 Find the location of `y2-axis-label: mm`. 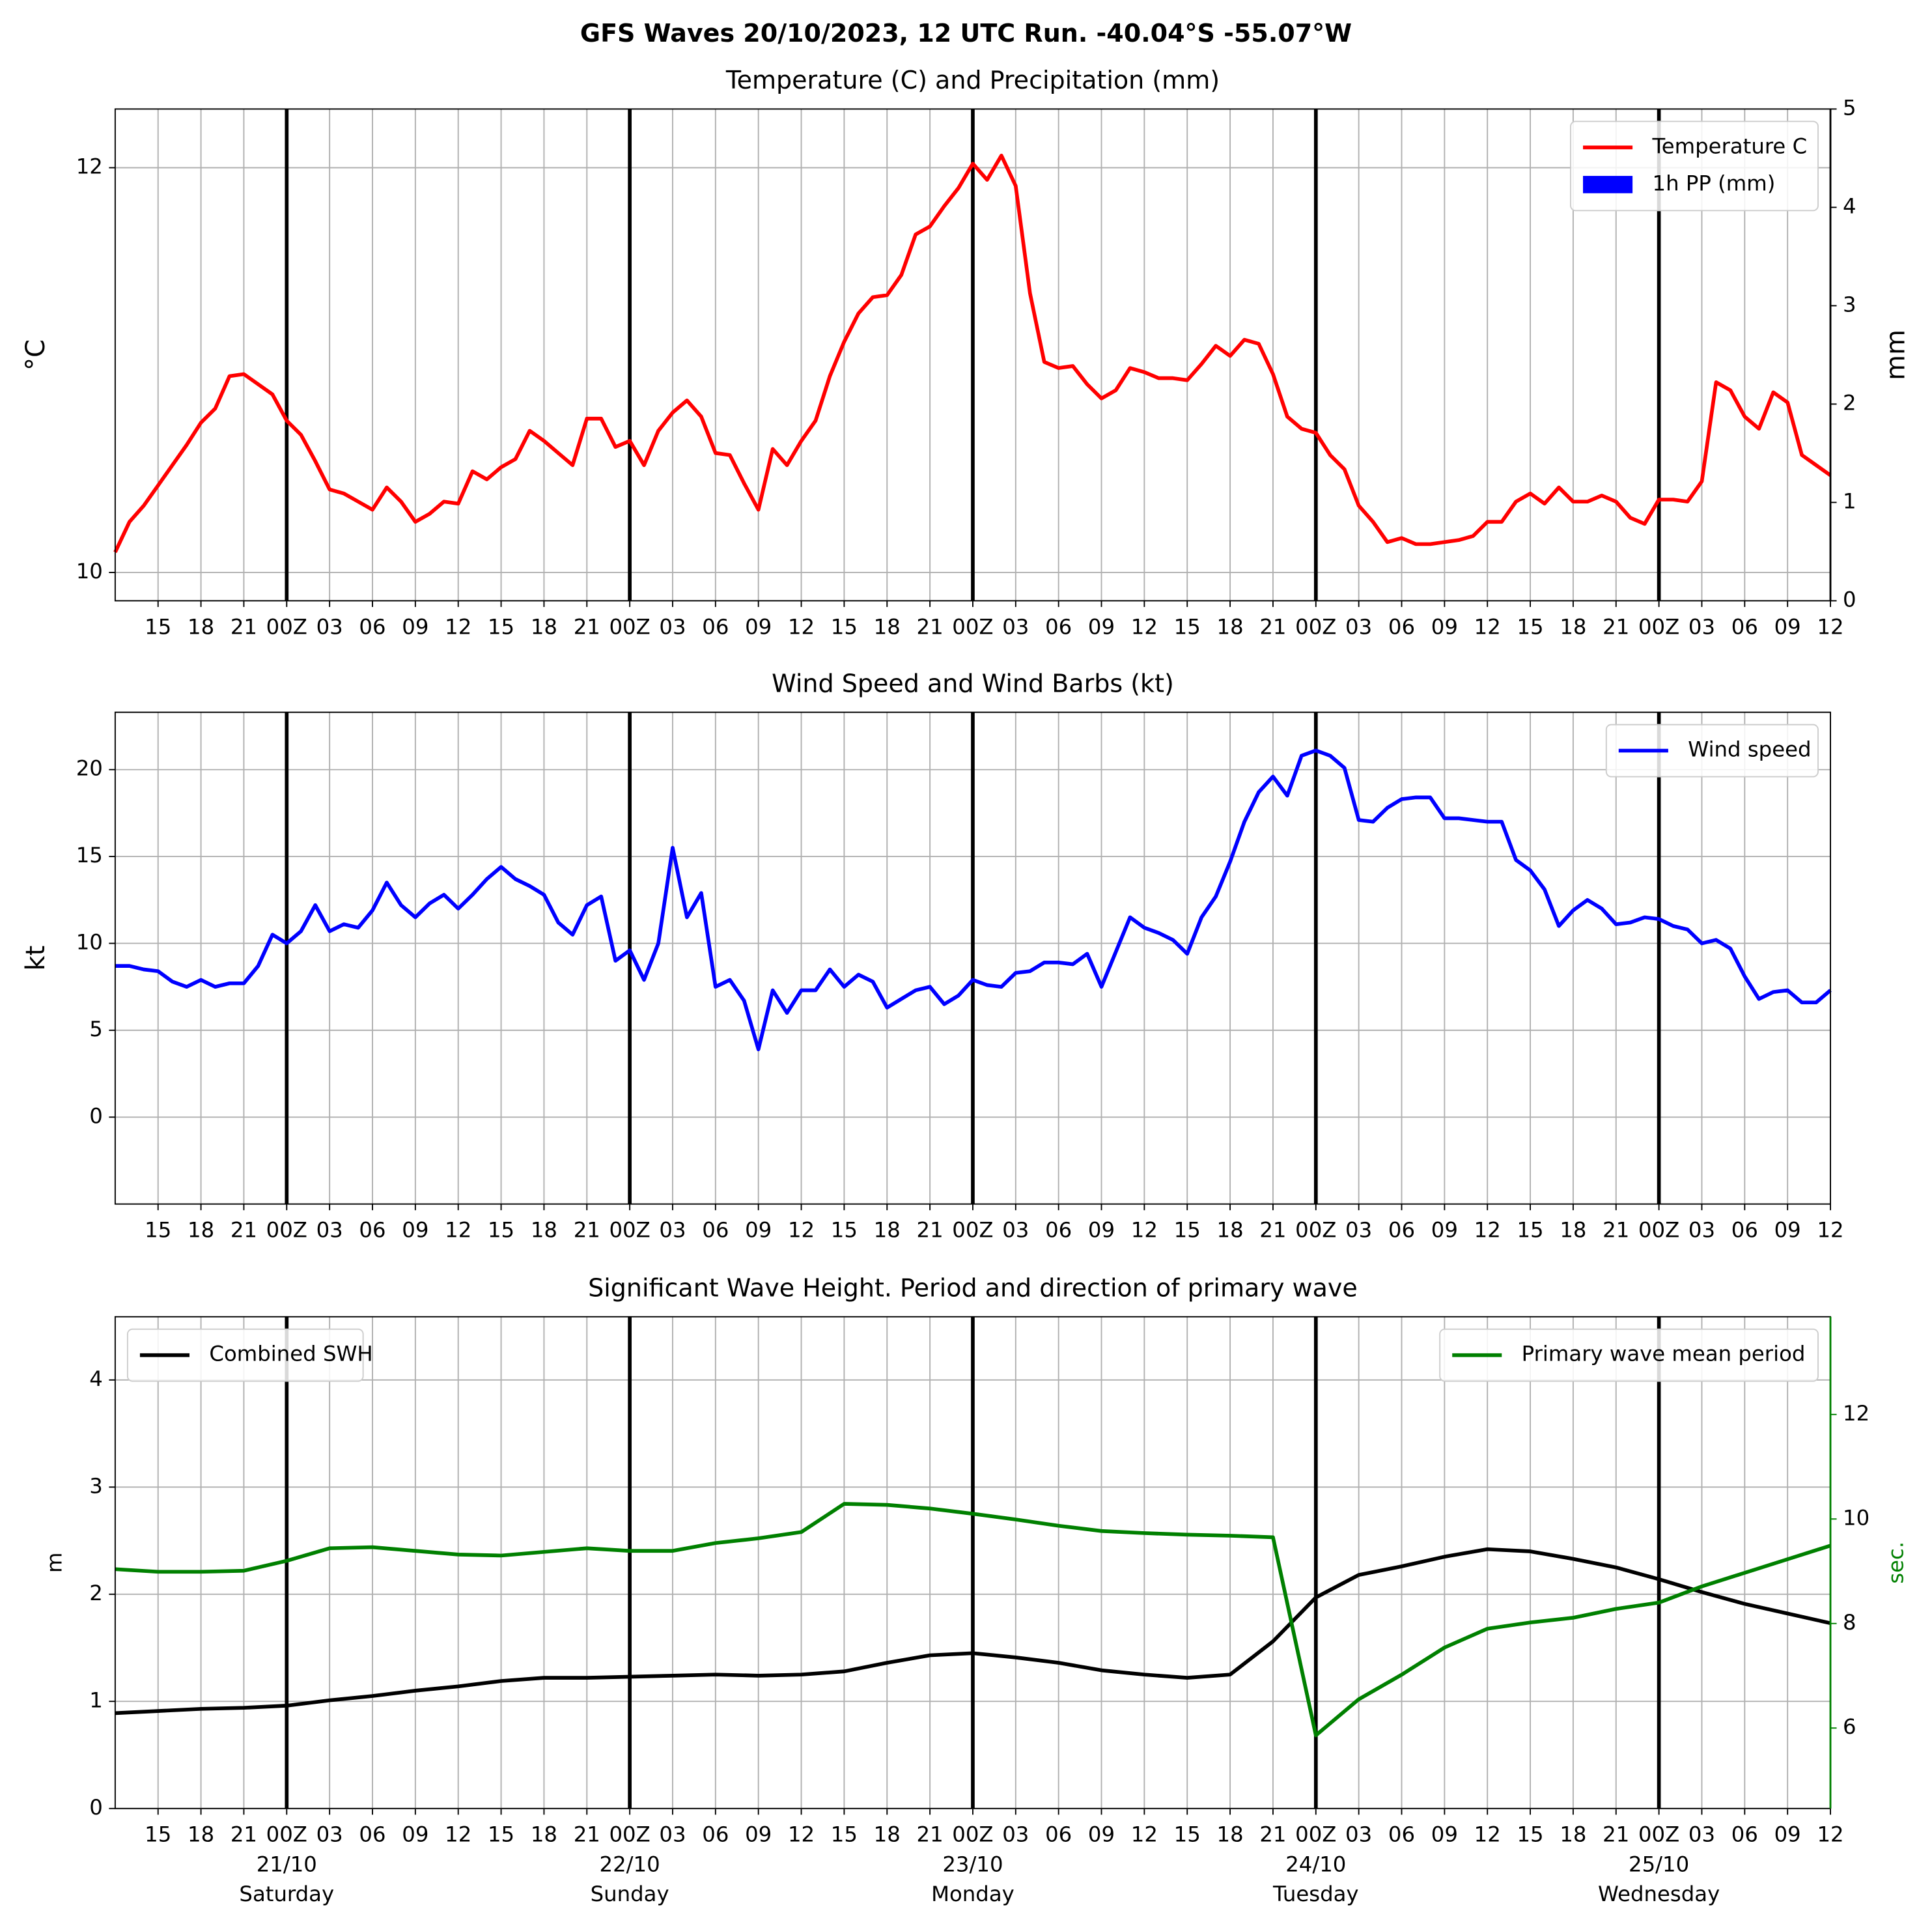

y2-axis-label: mm is located at coordinates (1896, 355).